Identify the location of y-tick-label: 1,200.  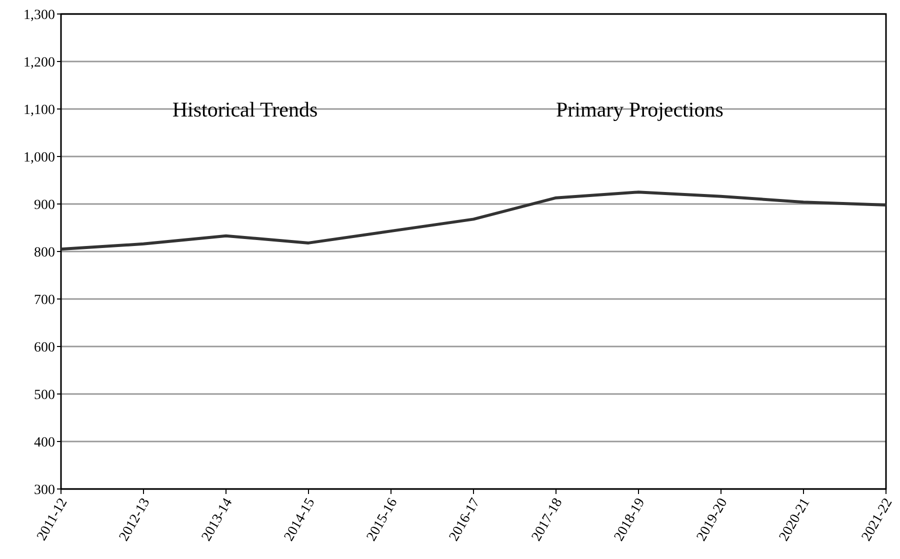
(39, 62).